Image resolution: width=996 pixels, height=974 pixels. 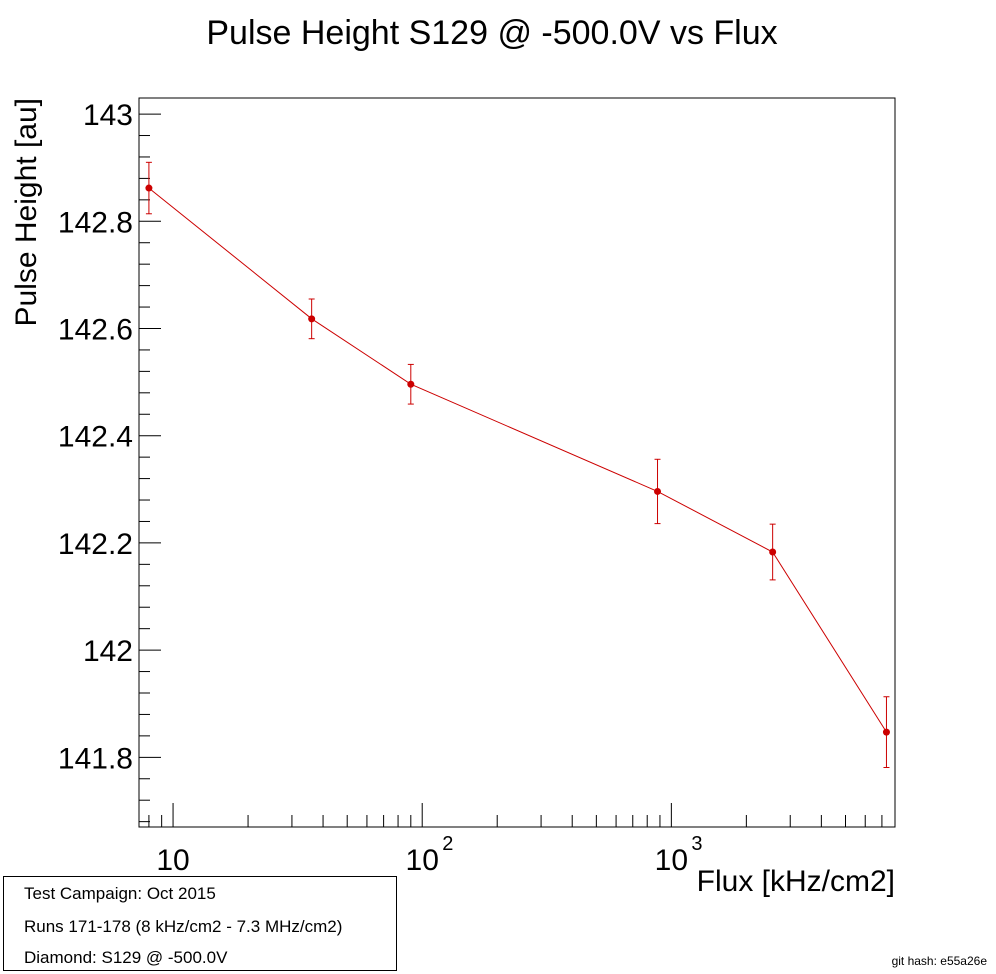 I want to click on y-tick-label: 142.6, so click(x=95, y=329).